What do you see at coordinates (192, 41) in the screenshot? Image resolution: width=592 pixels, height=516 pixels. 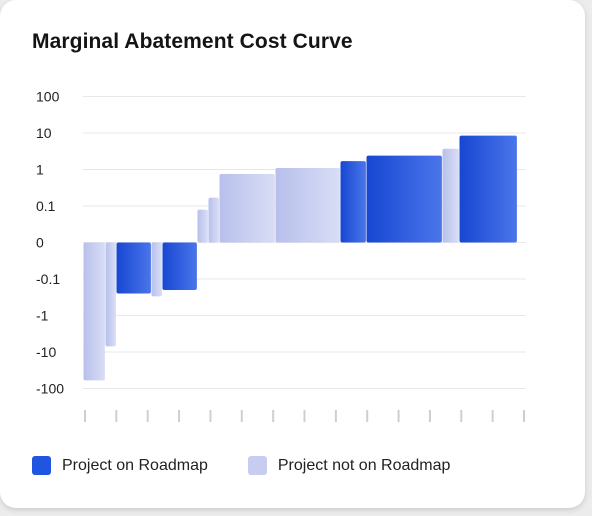 I see `chart-title: Marginal Abatement Cost Curve` at bounding box center [192, 41].